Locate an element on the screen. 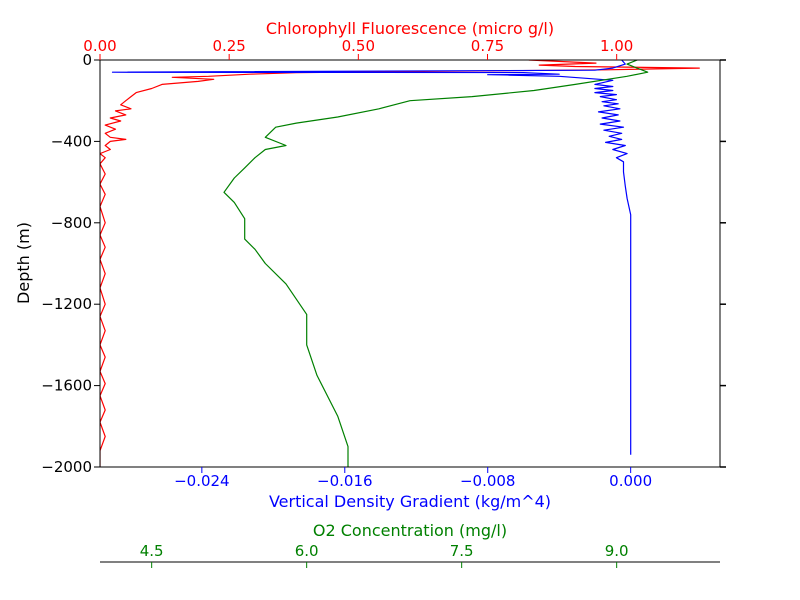  bottom-axis-o2: 4.5 6.0 7.5 9.0 is located at coordinates (410, 555).